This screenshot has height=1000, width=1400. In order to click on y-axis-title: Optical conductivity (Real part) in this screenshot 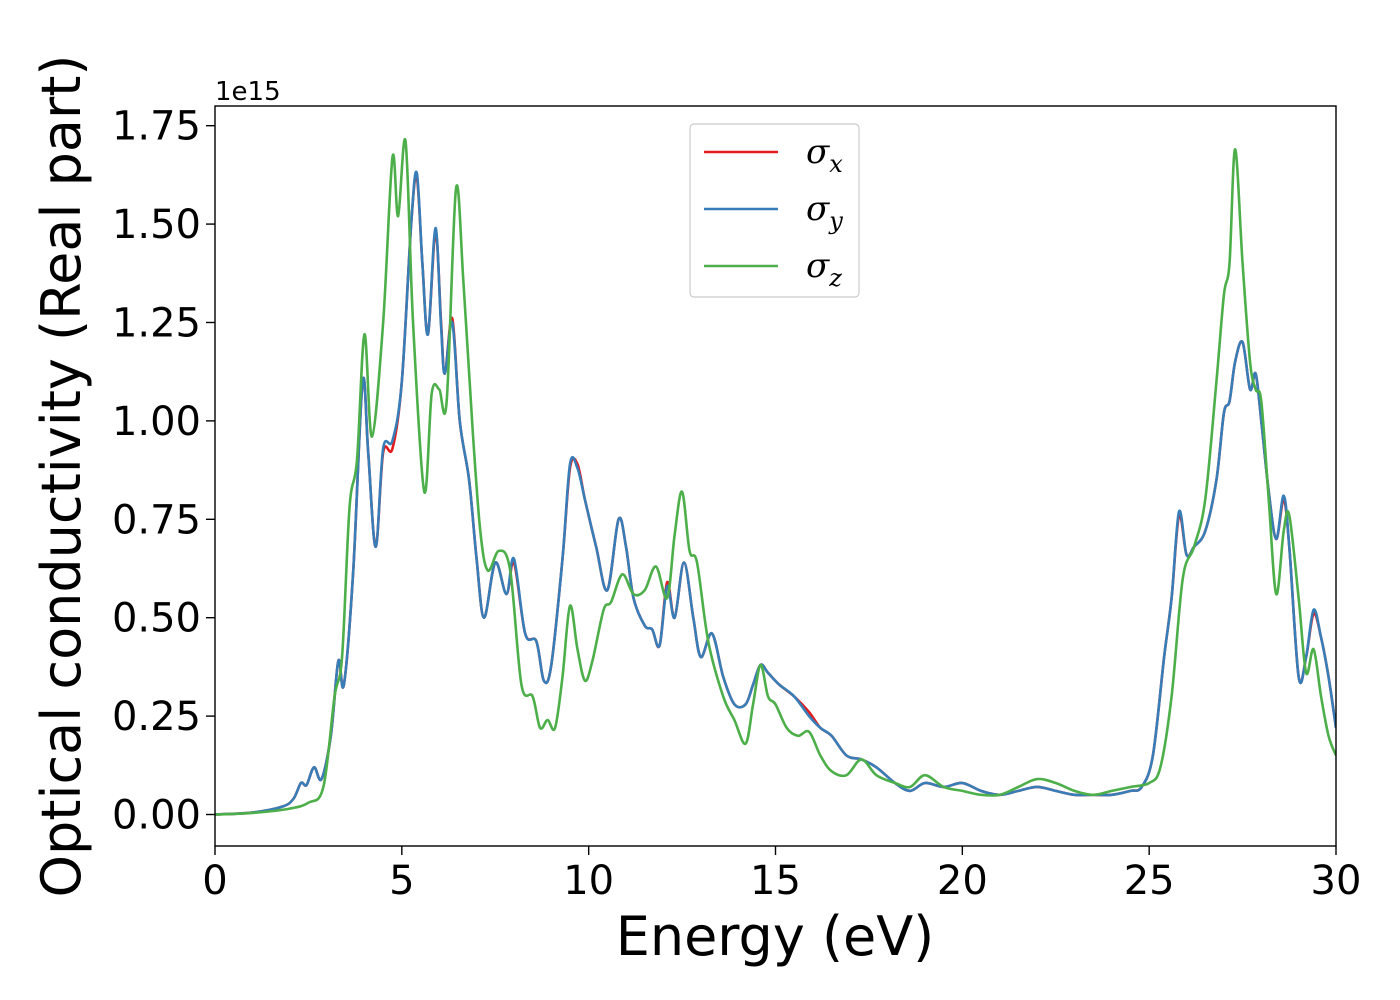, I will do `click(61, 476)`.